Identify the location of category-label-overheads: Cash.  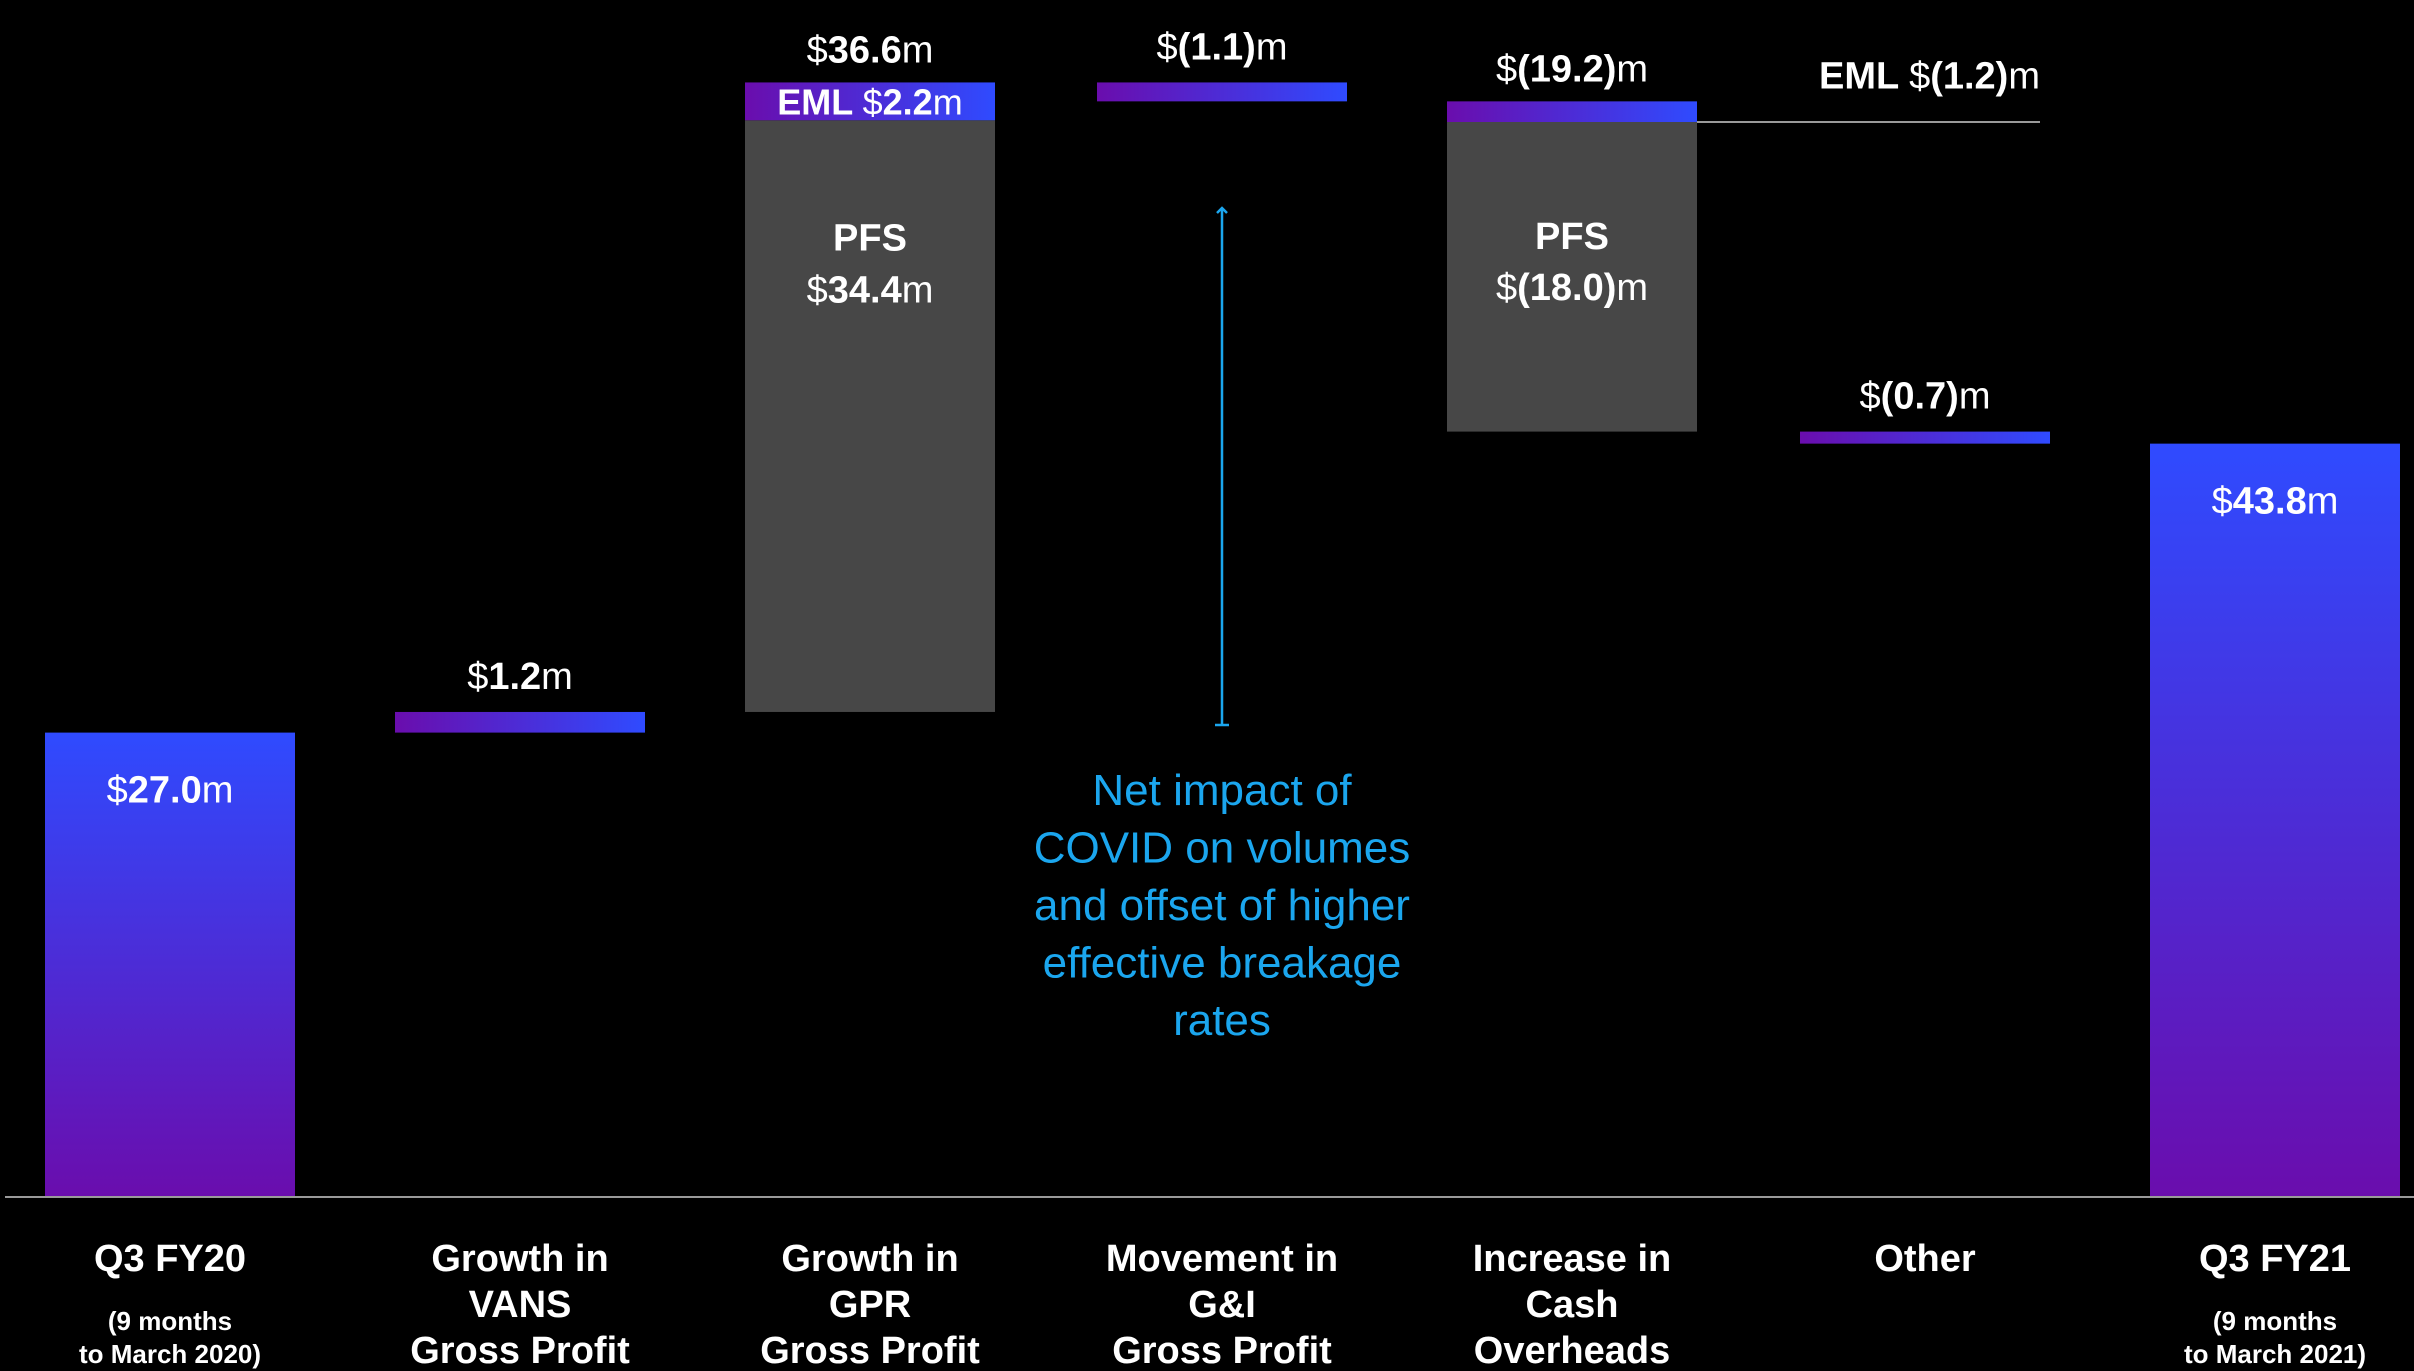
(1572, 1305).